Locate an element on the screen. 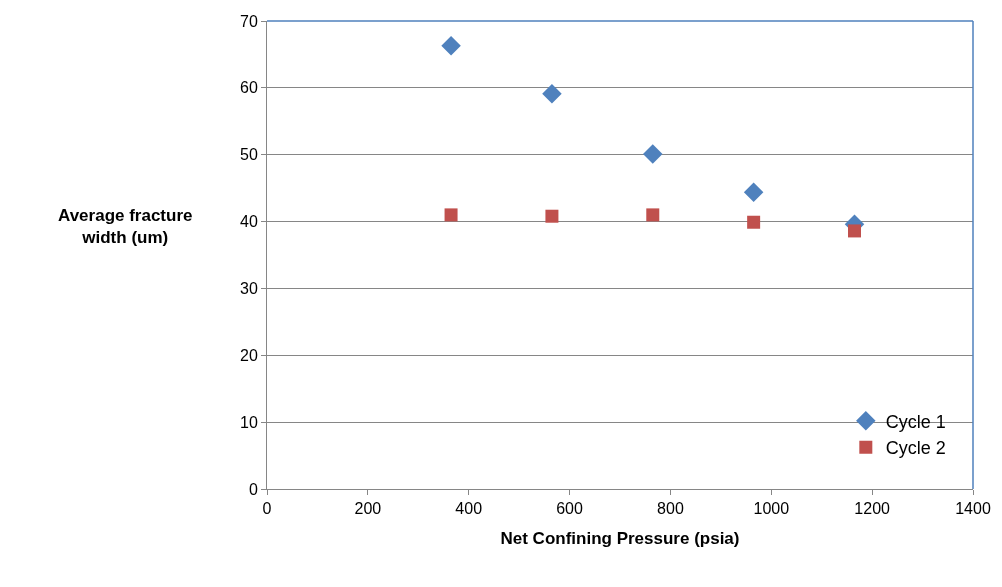 The image size is (1002, 587). x-tick-label: 1400 is located at coordinates (973, 509).